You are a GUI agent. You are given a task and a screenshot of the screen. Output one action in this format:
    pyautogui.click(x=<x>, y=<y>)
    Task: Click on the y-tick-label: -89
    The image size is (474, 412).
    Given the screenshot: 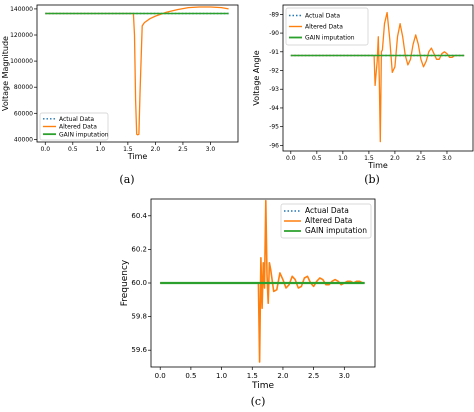 What is the action you would take?
    pyautogui.click(x=274, y=14)
    